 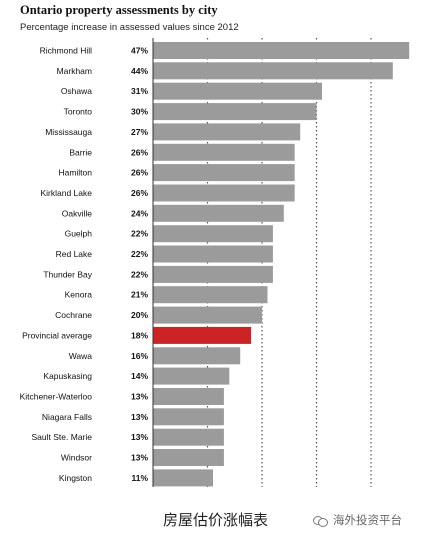 I want to click on category-label: Guelph, so click(x=79, y=234).